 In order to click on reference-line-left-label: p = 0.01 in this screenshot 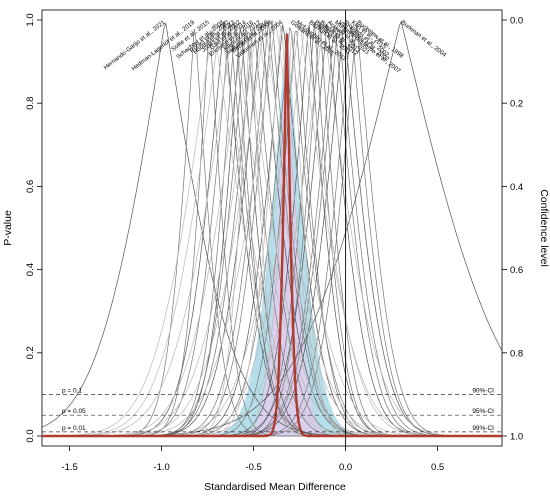, I will do `click(74, 428)`.